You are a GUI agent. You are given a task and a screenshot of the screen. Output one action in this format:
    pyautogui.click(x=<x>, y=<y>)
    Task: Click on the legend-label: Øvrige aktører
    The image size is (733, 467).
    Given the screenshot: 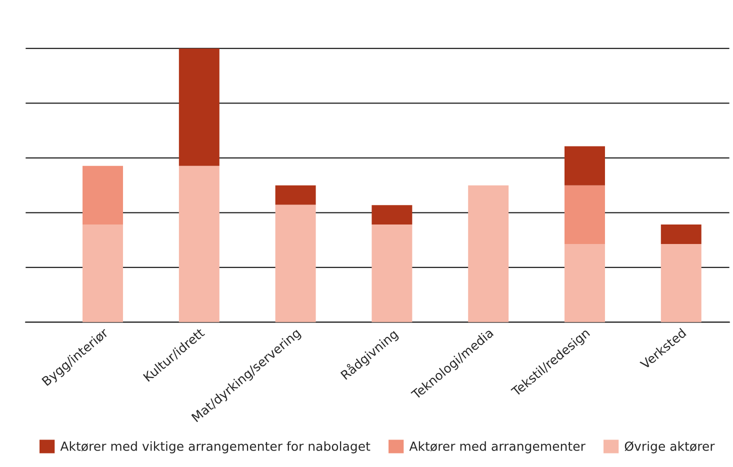 What is the action you would take?
    pyautogui.click(x=669, y=447)
    